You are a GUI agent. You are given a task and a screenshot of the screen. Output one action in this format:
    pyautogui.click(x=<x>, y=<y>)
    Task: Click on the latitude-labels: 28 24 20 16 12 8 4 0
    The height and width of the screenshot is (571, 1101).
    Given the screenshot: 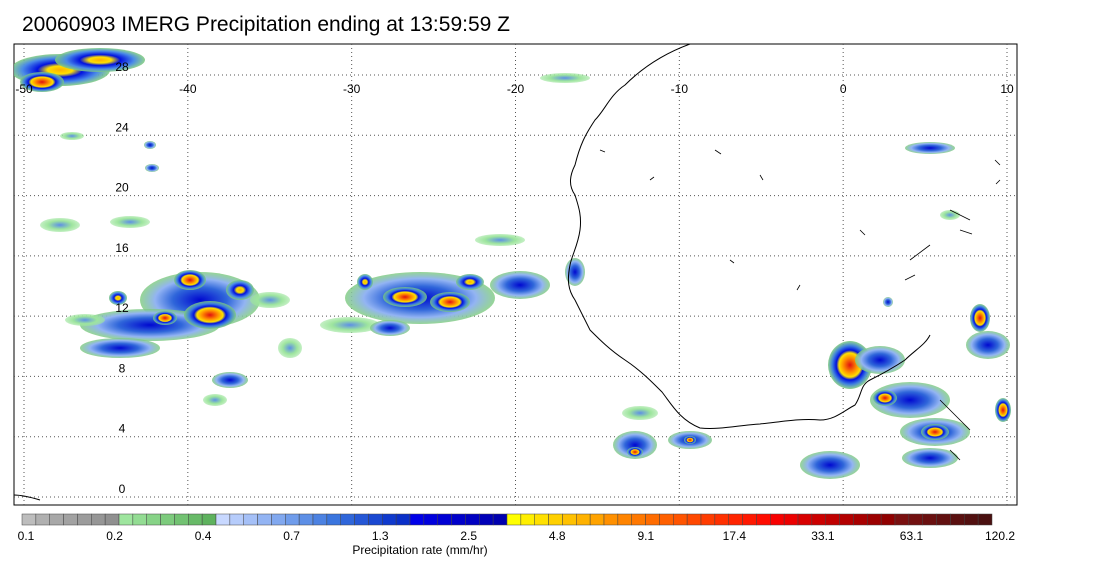 What is the action you would take?
    pyautogui.click(x=122, y=278)
    